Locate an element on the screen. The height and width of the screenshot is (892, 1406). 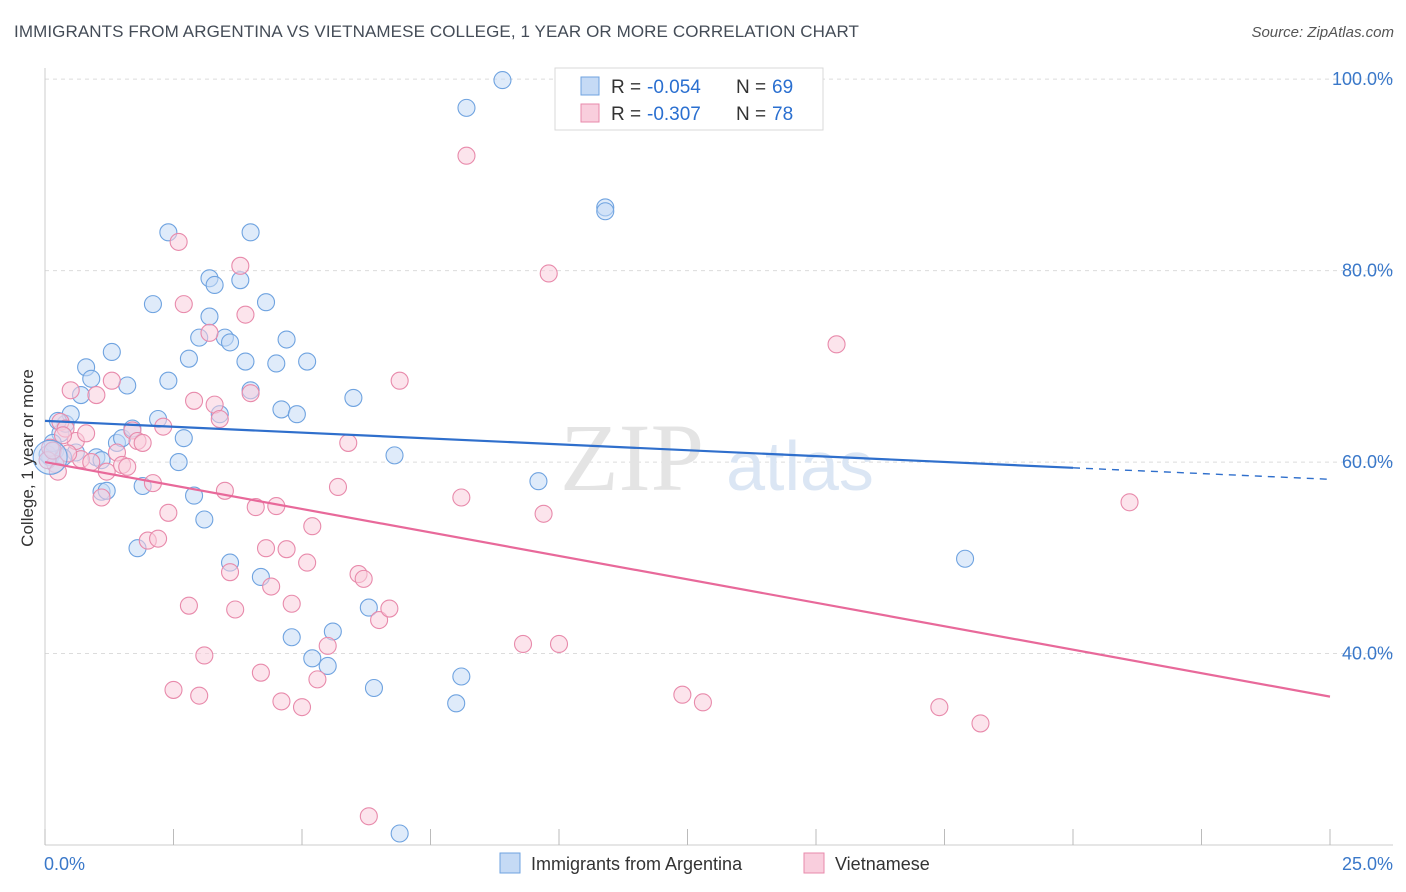
legend-label-argentina: Immigrants from Argentina is located at coordinates (637, 864).